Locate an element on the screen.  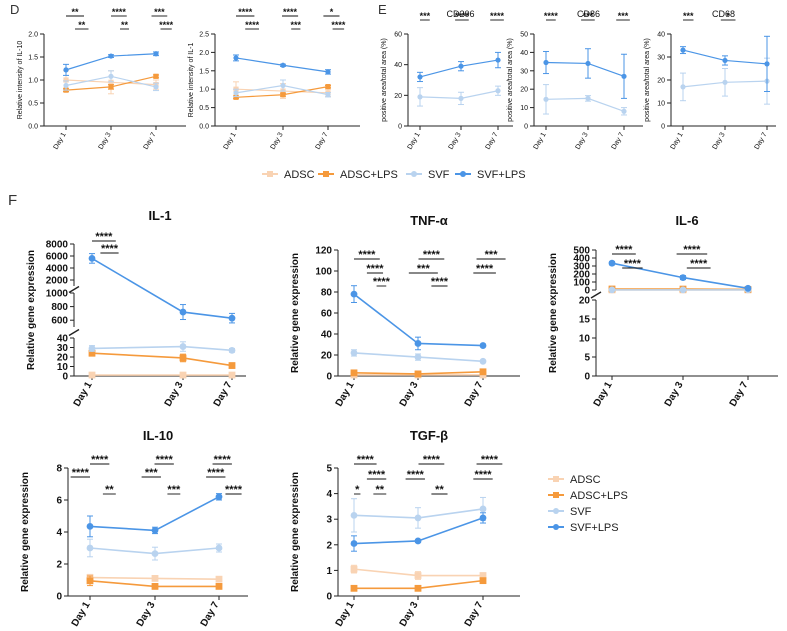
series-adsc is located at coordinates (418, 572).